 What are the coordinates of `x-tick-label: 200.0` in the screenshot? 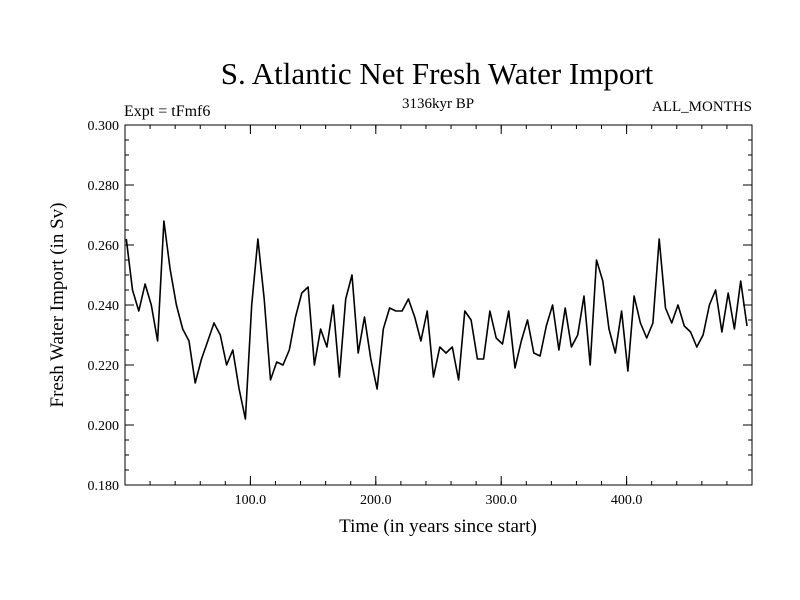 It's located at (376, 500).